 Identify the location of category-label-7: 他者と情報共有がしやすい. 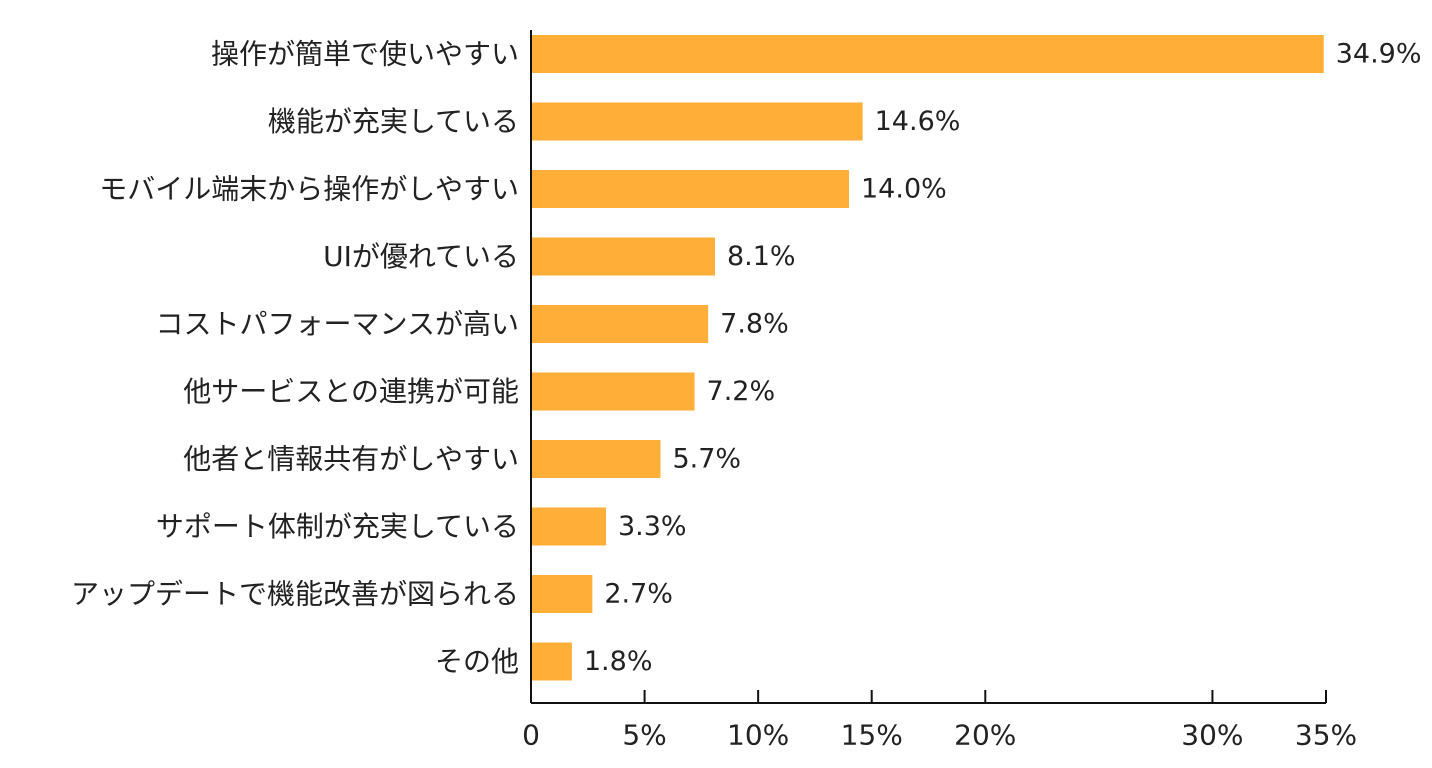
(351, 459).